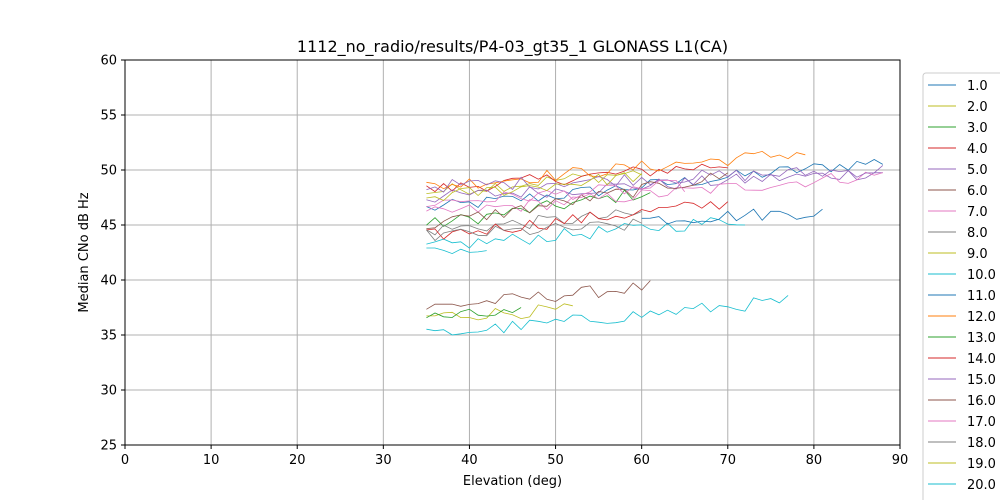  Describe the element at coordinates (297, 460) in the screenshot. I see `x-tick-label: 20` at that location.